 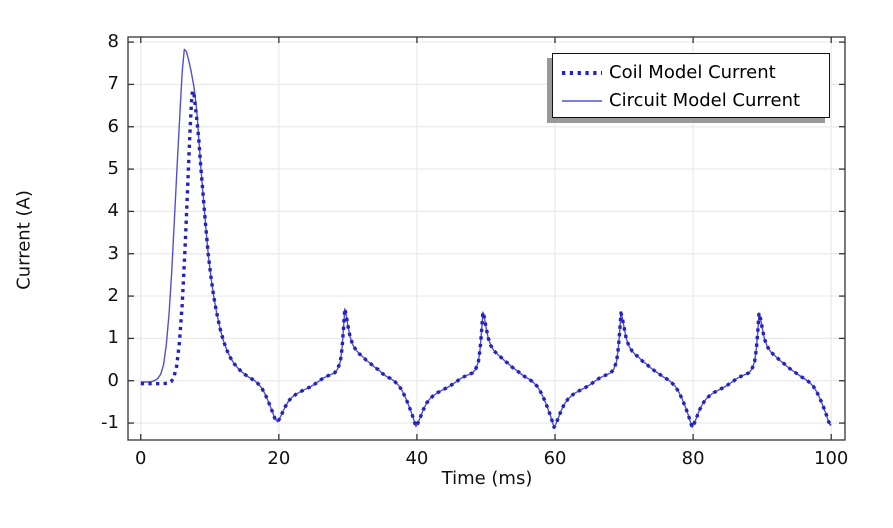 What do you see at coordinates (487, 478) in the screenshot?
I see `x-axis-title: Time (ms)` at bounding box center [487, 478].